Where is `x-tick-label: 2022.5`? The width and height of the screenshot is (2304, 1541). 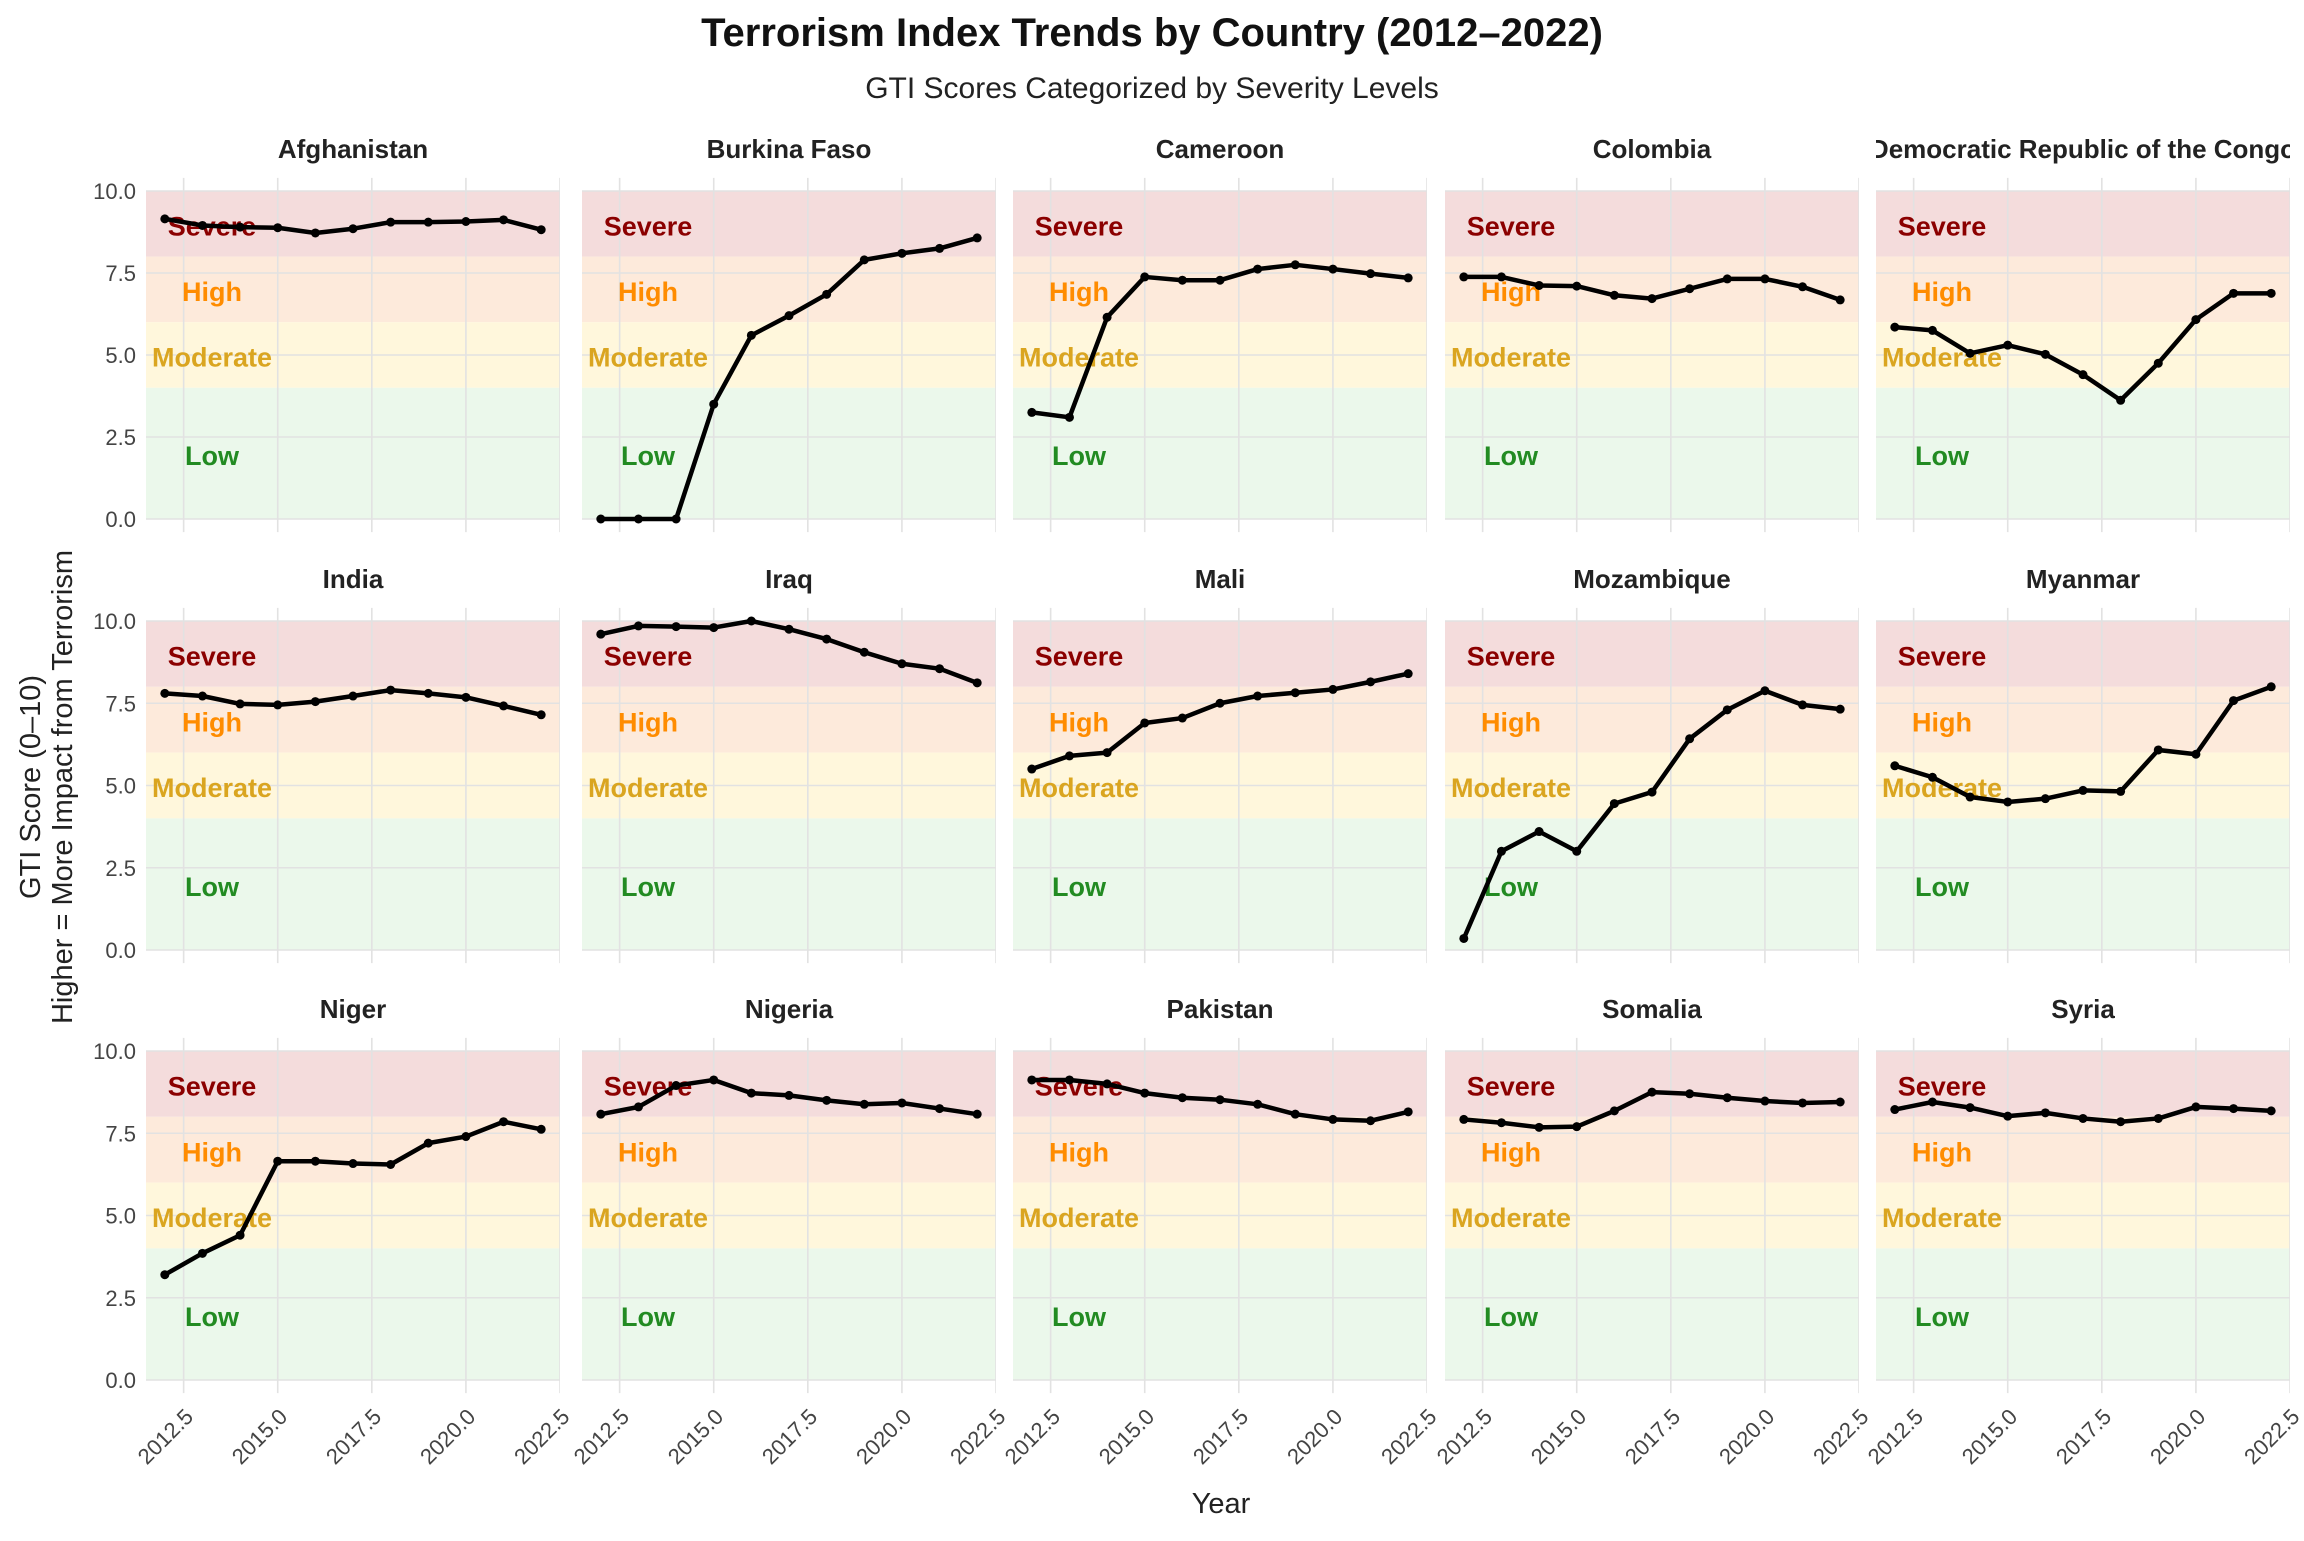 x-tick-label: 2022.5 is located at coordinates (1408, 1436).